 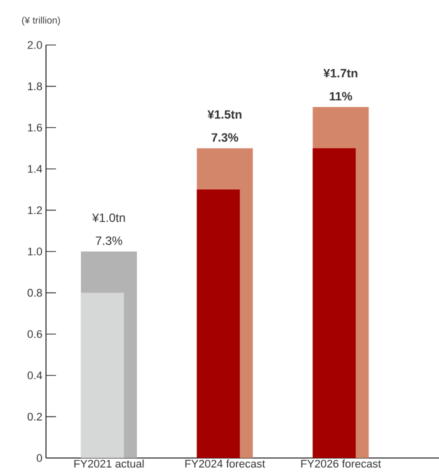 I want to click on y-tick-label: 0.8, so click(x=35, y=292).